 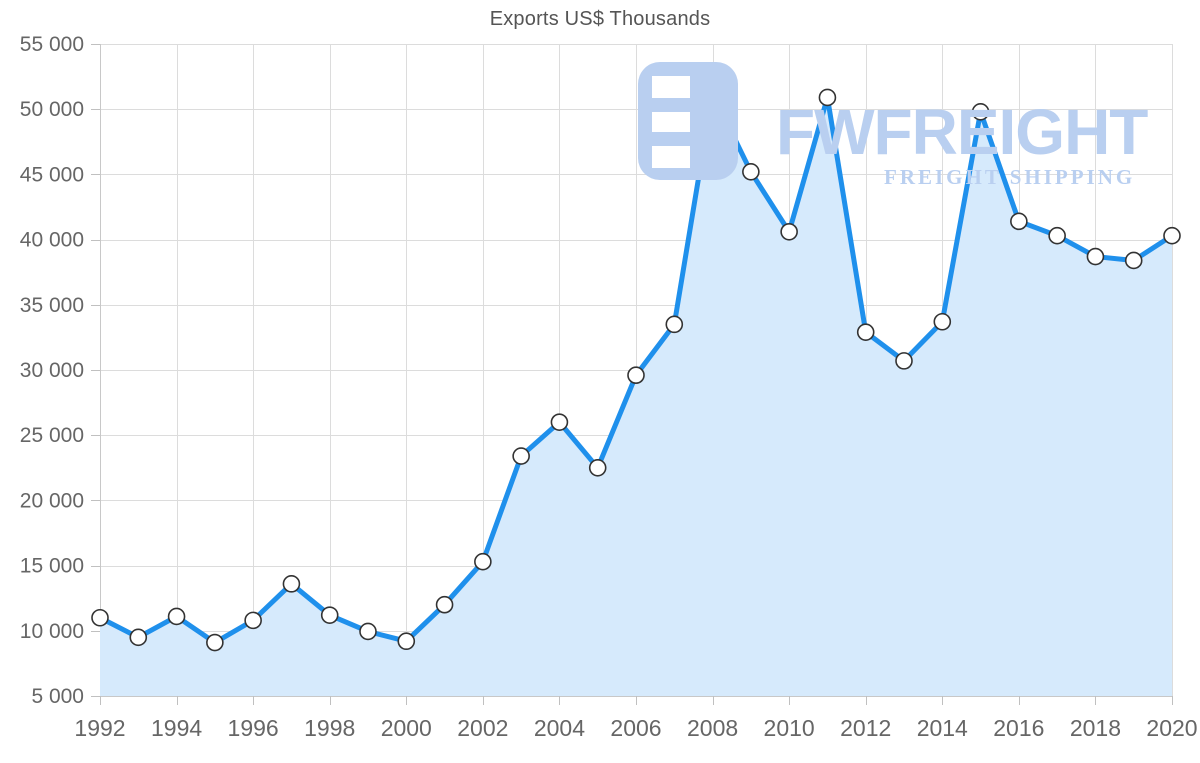 I want to click on svg-text: 2020, so click(x=1171, y=728).